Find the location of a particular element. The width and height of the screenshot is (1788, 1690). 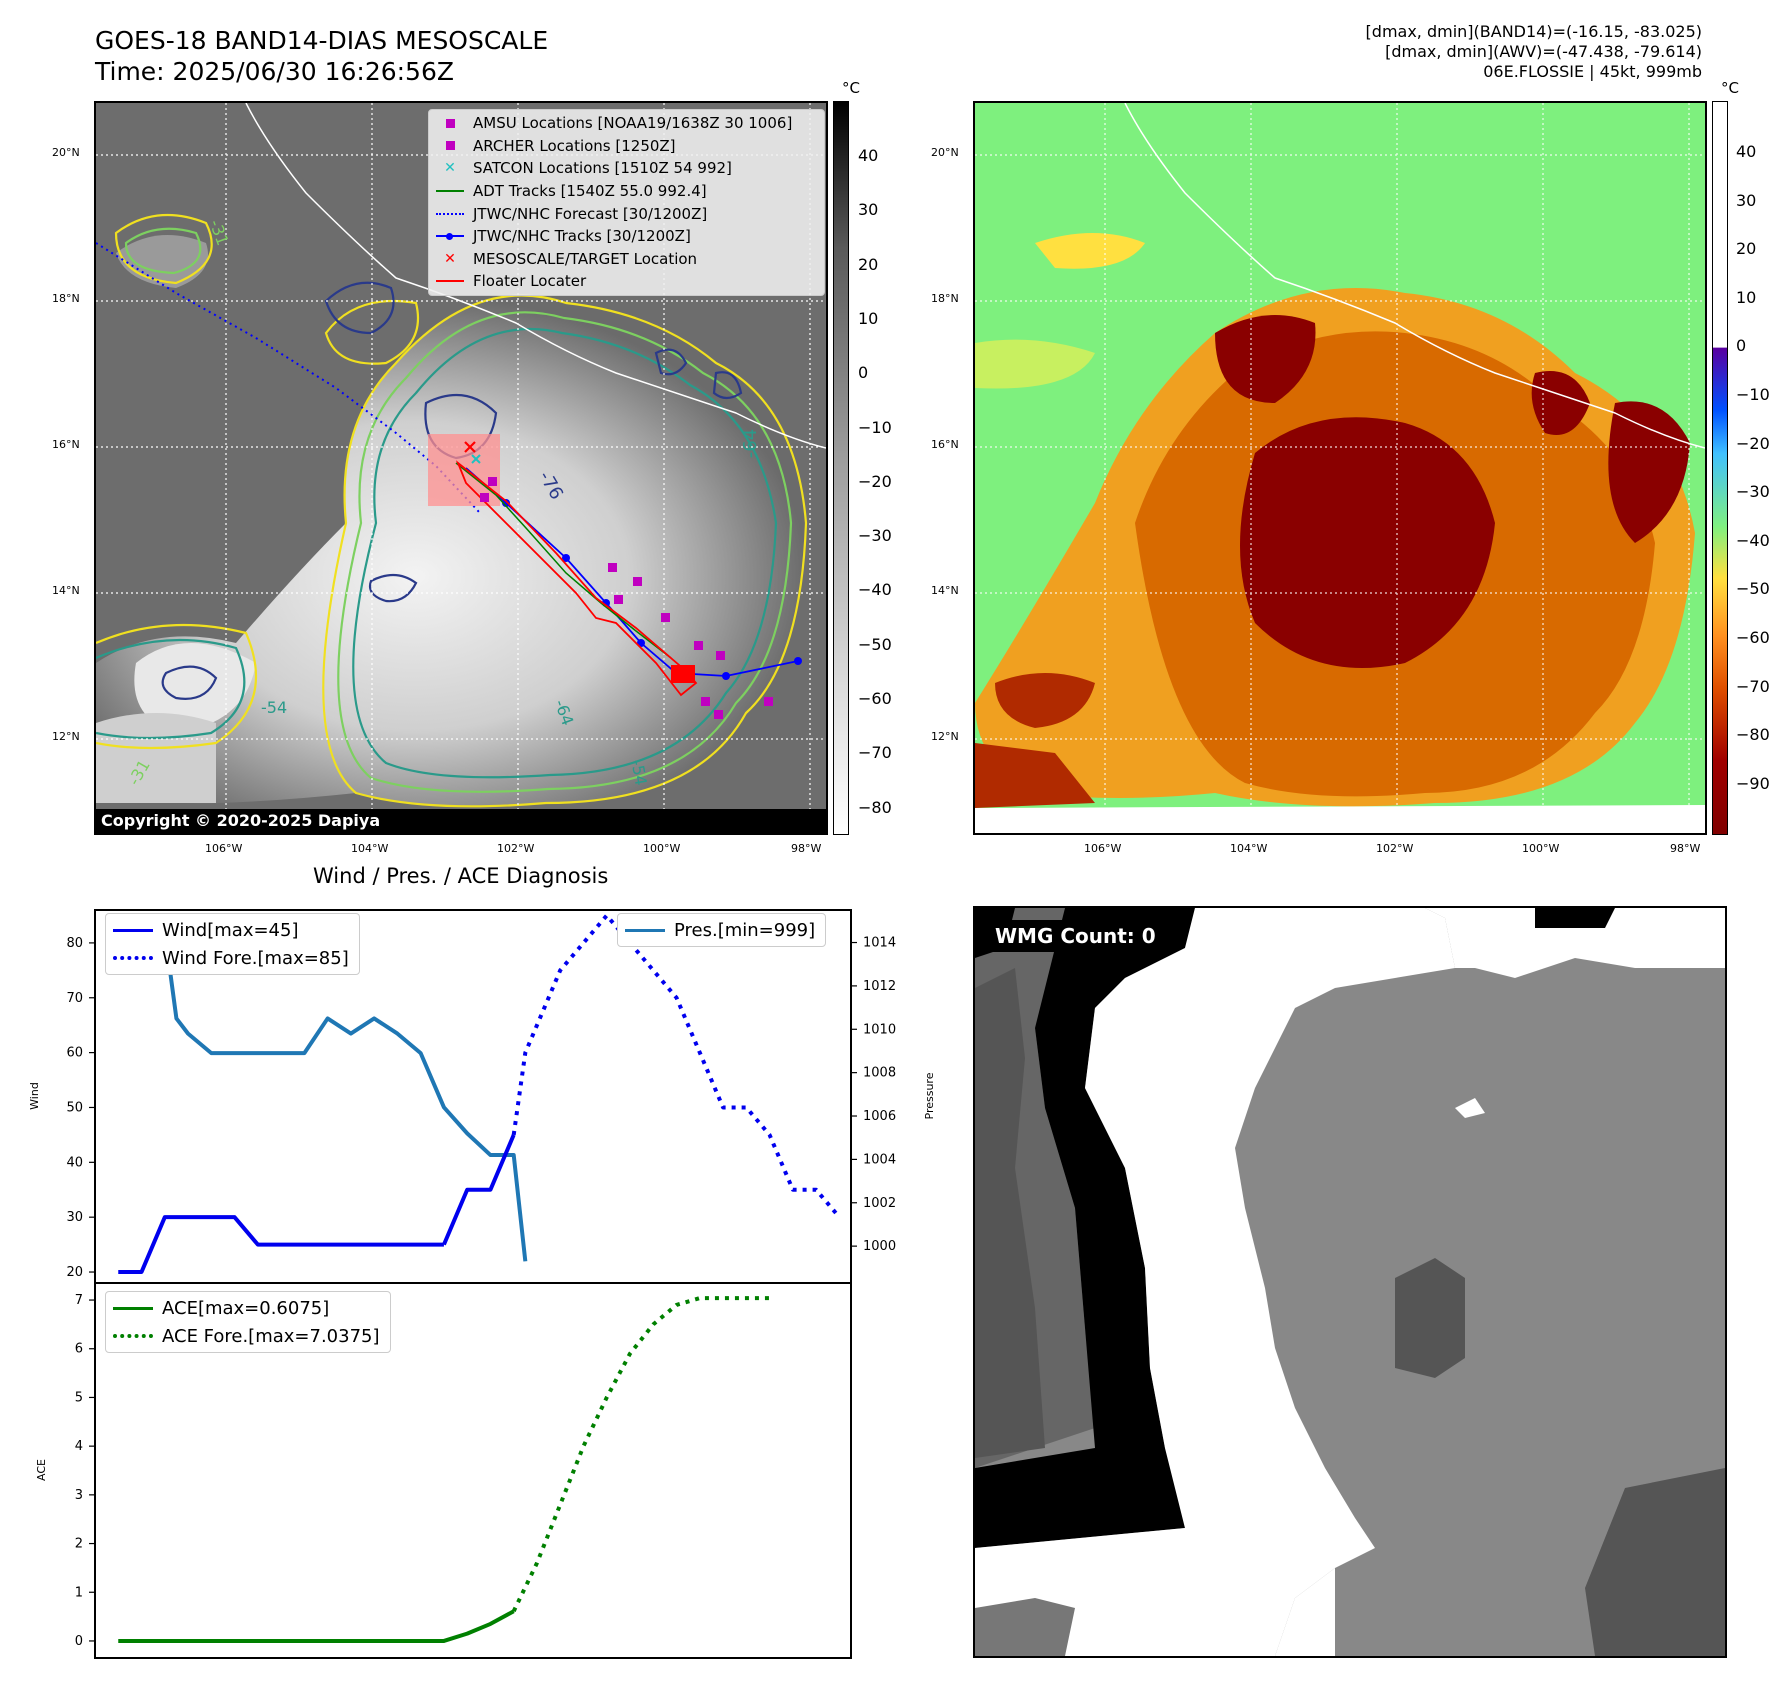

legend-label: ADT Tracks [1540Z 55.0 992.4] is located at coordinates (590, 191).